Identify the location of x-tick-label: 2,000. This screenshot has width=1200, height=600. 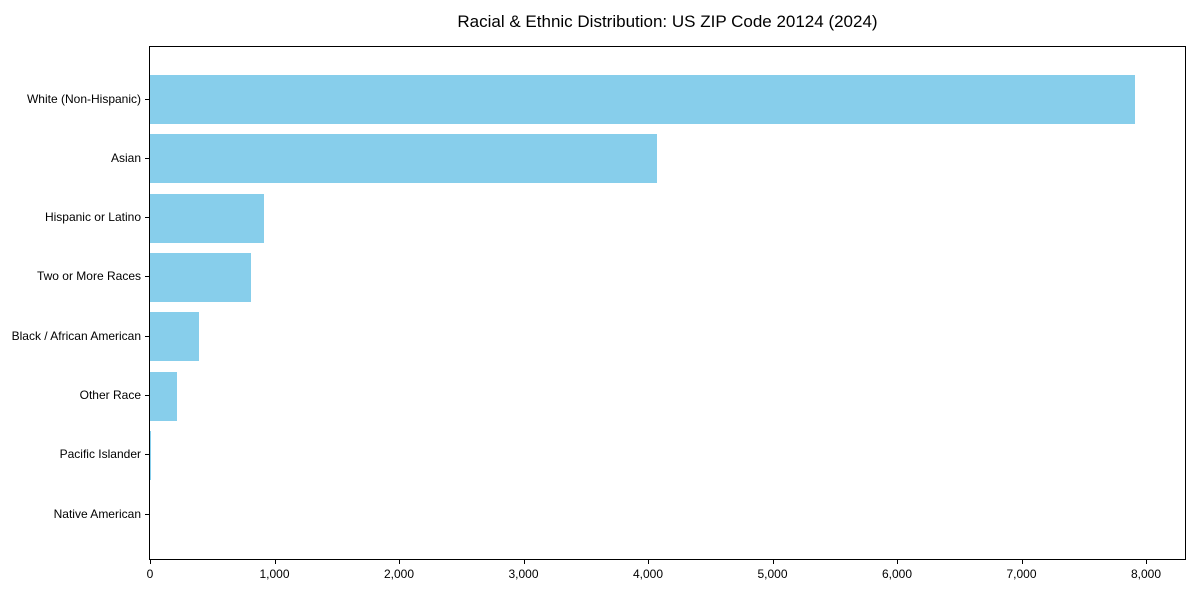
(399, 574).